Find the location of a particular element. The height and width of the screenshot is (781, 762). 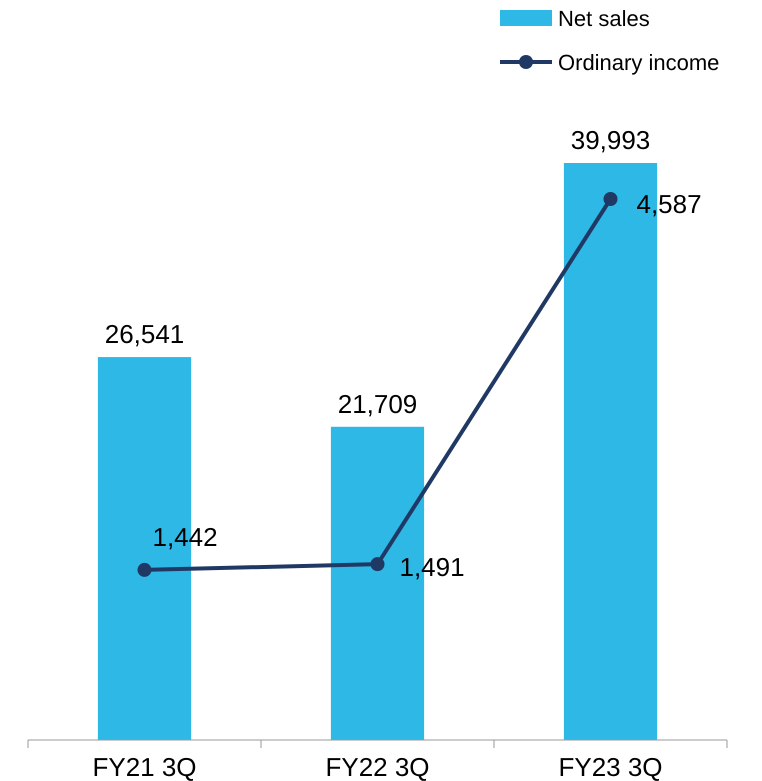

x-tick-label: FY23 3Q is located at coordinates (610, 766).